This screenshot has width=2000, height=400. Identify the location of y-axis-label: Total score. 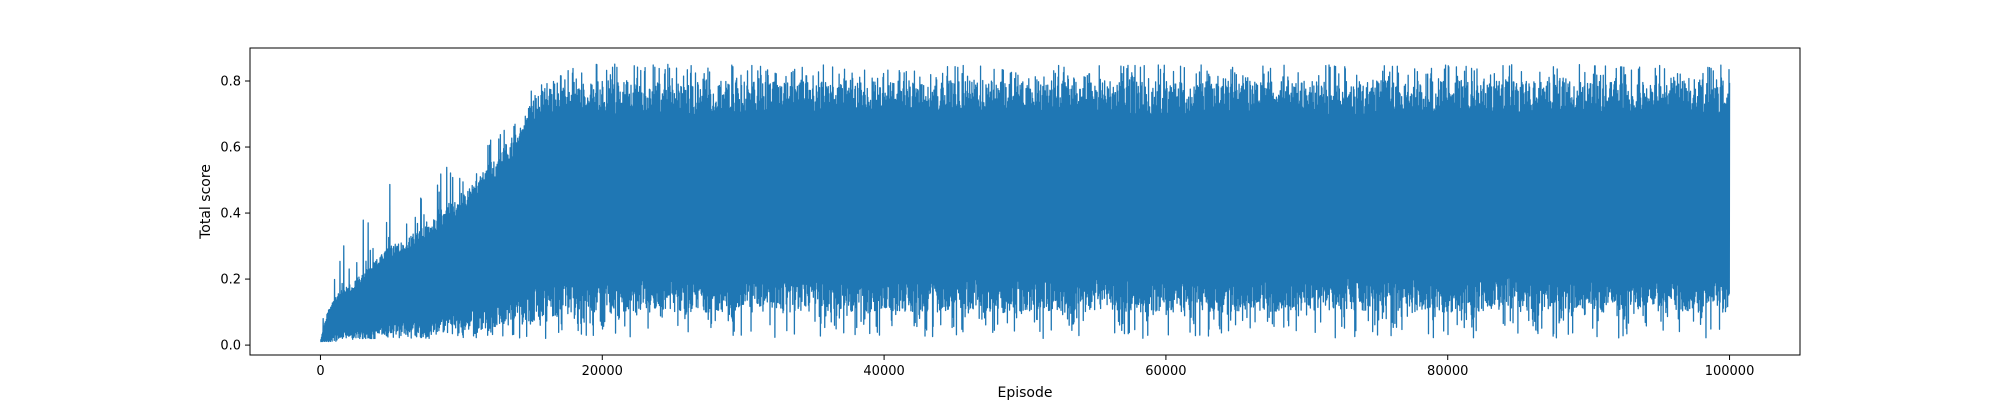
(206, 202).